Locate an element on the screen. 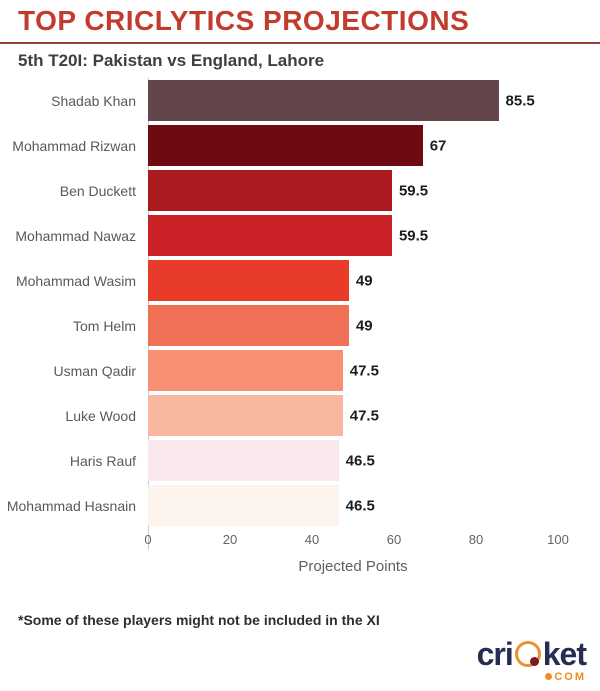  player-row: Mohammad Wasim 49 is located at coordinates (300, 280).